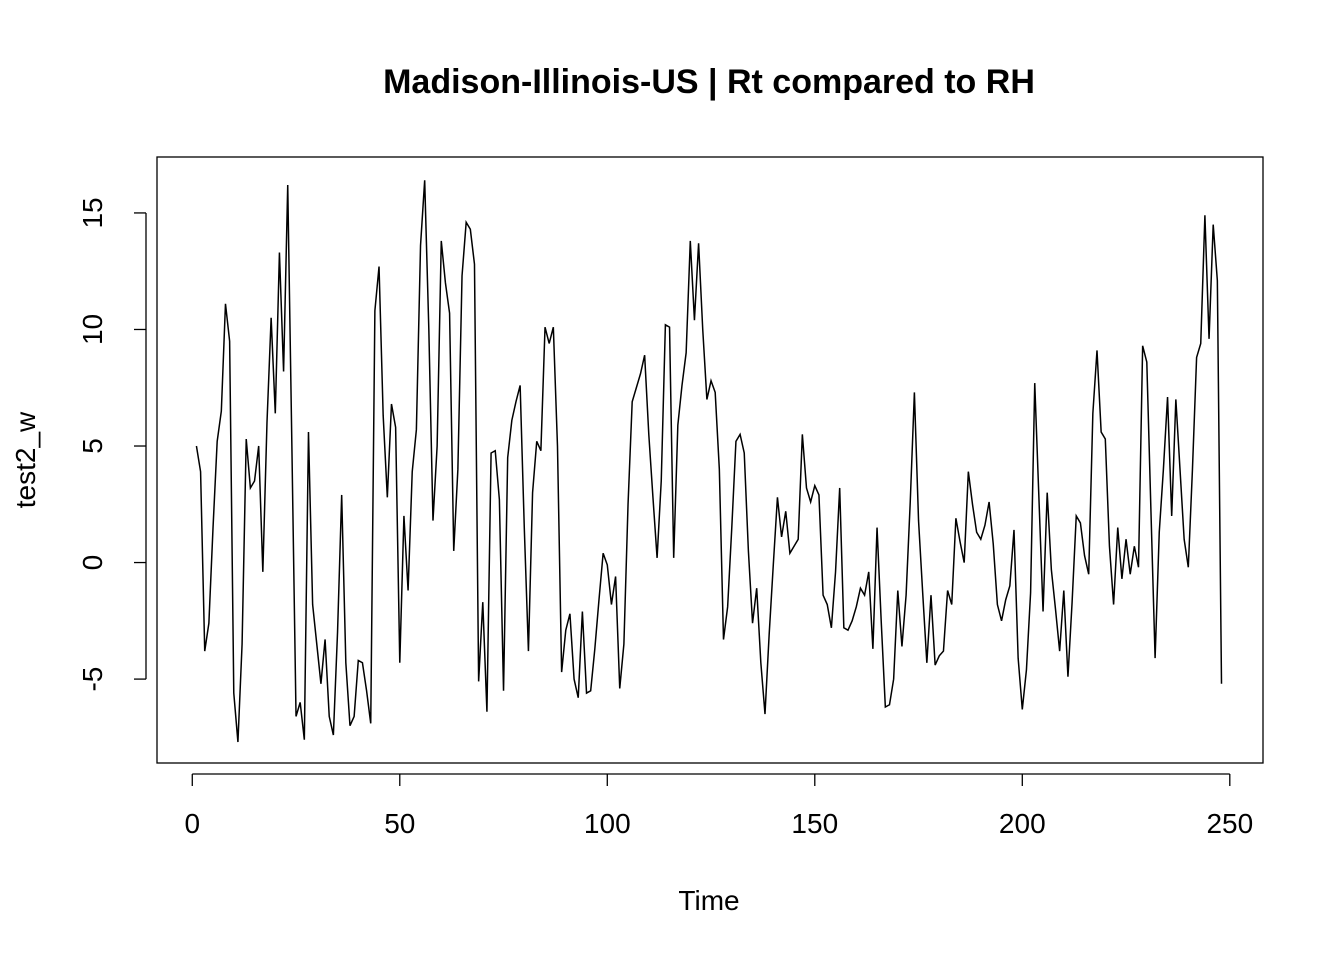 This screenshot has width=1344, height=960. I want to click on x-tick-label: 100, so click(607, 823).